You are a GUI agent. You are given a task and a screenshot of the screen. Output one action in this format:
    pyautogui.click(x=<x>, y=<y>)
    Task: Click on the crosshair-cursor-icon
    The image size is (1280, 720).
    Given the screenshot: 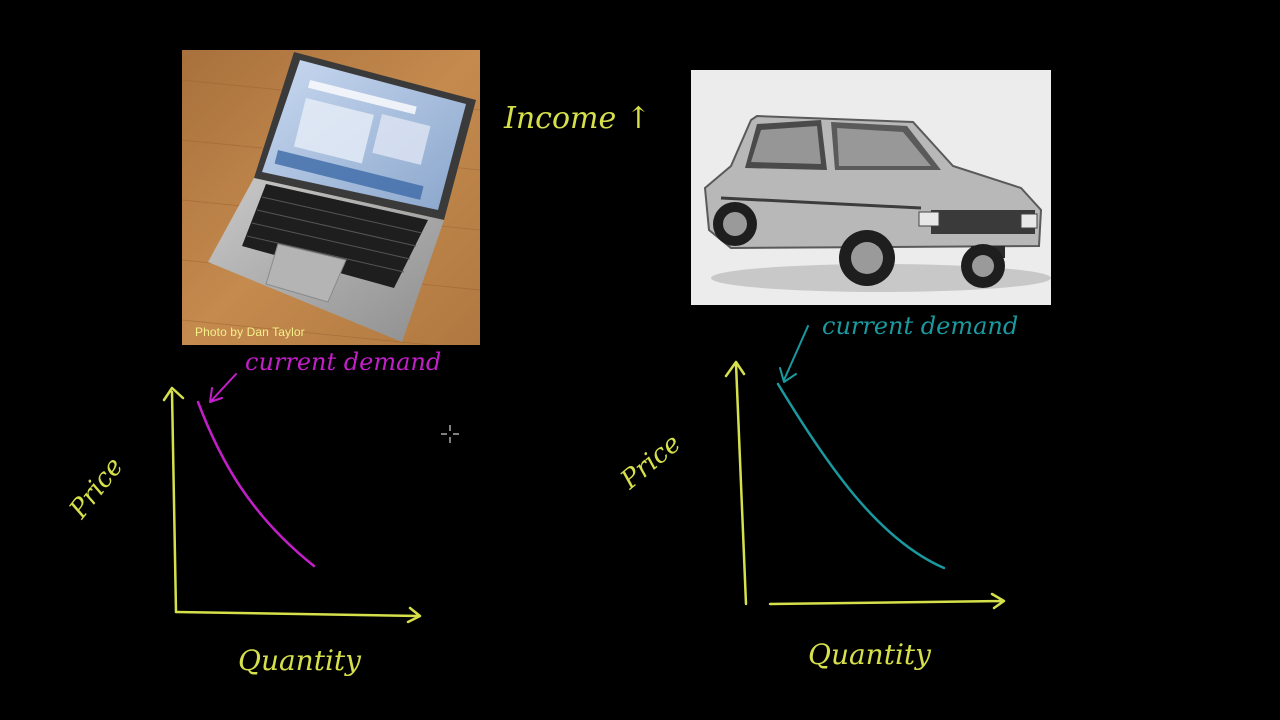 What is the action you would take?
    pyautogui.click(x=450, y=434)
    